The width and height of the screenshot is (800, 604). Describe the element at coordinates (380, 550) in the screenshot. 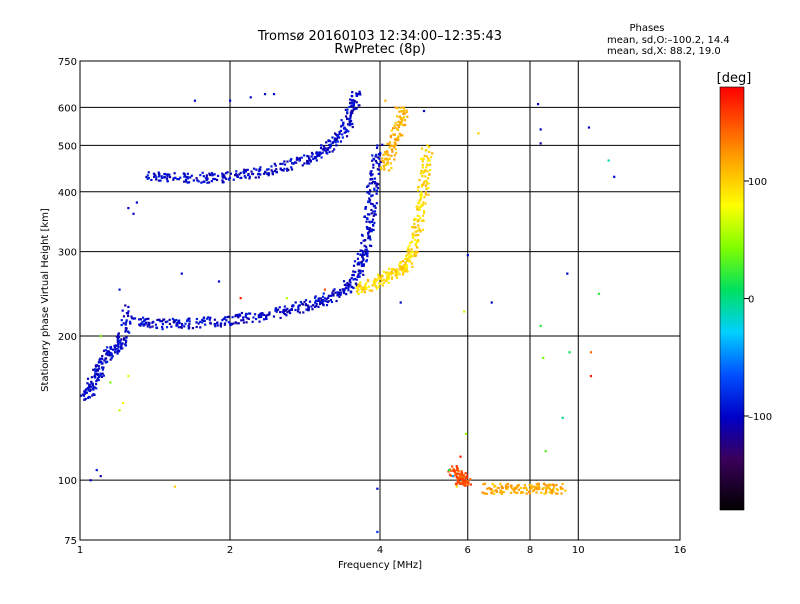

I see `x-tick-label: 4` at that location.